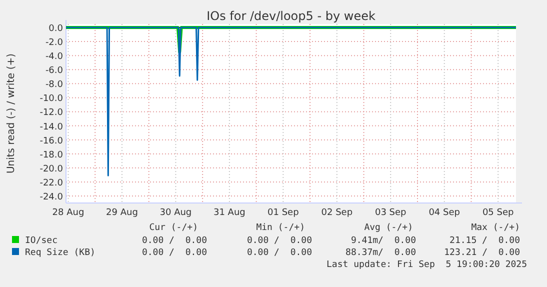  What do you see at coordinates (60, 253) in the screenshot?
I see `legend-label: Req Size (KB)` at bounding box center [60, 253].